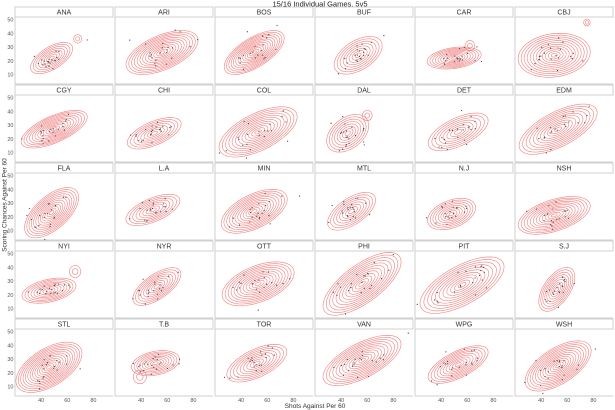 The width and height of the screenshot is (615, 410). Describe the element at coordinates (164, 123) in the screenshot. I see `facet-chi: CHI` at that location.